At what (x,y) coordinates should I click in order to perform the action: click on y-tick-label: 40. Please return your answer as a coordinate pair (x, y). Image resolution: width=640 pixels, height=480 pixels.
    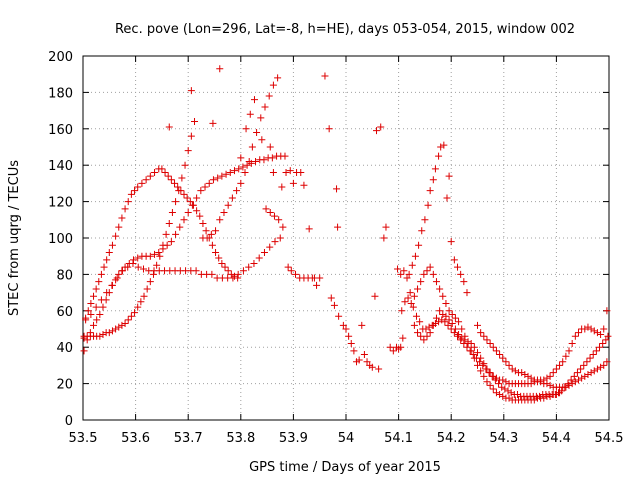
    Looking at the image, I should click on (64, 348).